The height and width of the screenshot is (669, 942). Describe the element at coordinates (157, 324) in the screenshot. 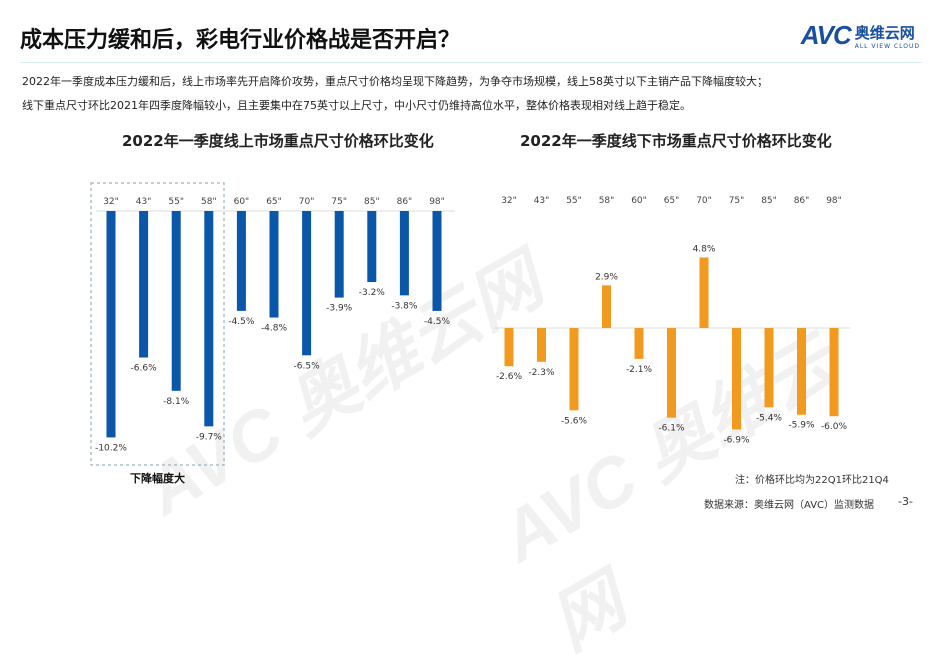

I see `highlight-box` at that location.